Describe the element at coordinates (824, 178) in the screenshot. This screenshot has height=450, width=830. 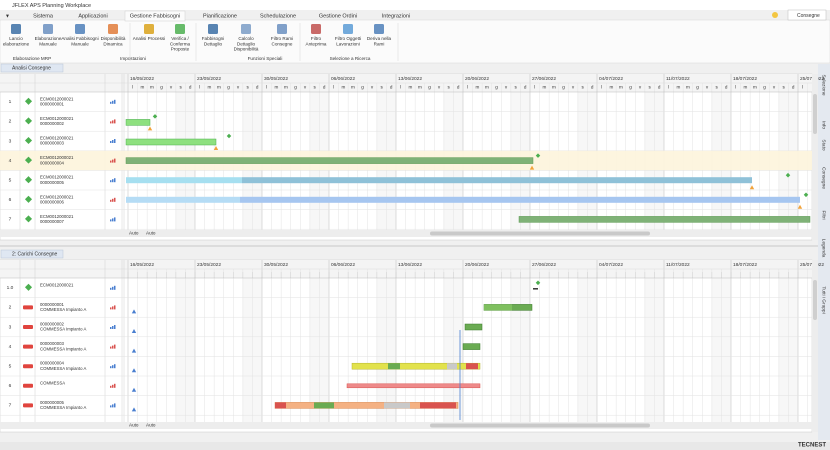
I see `side-tab: Consegne` at that location.